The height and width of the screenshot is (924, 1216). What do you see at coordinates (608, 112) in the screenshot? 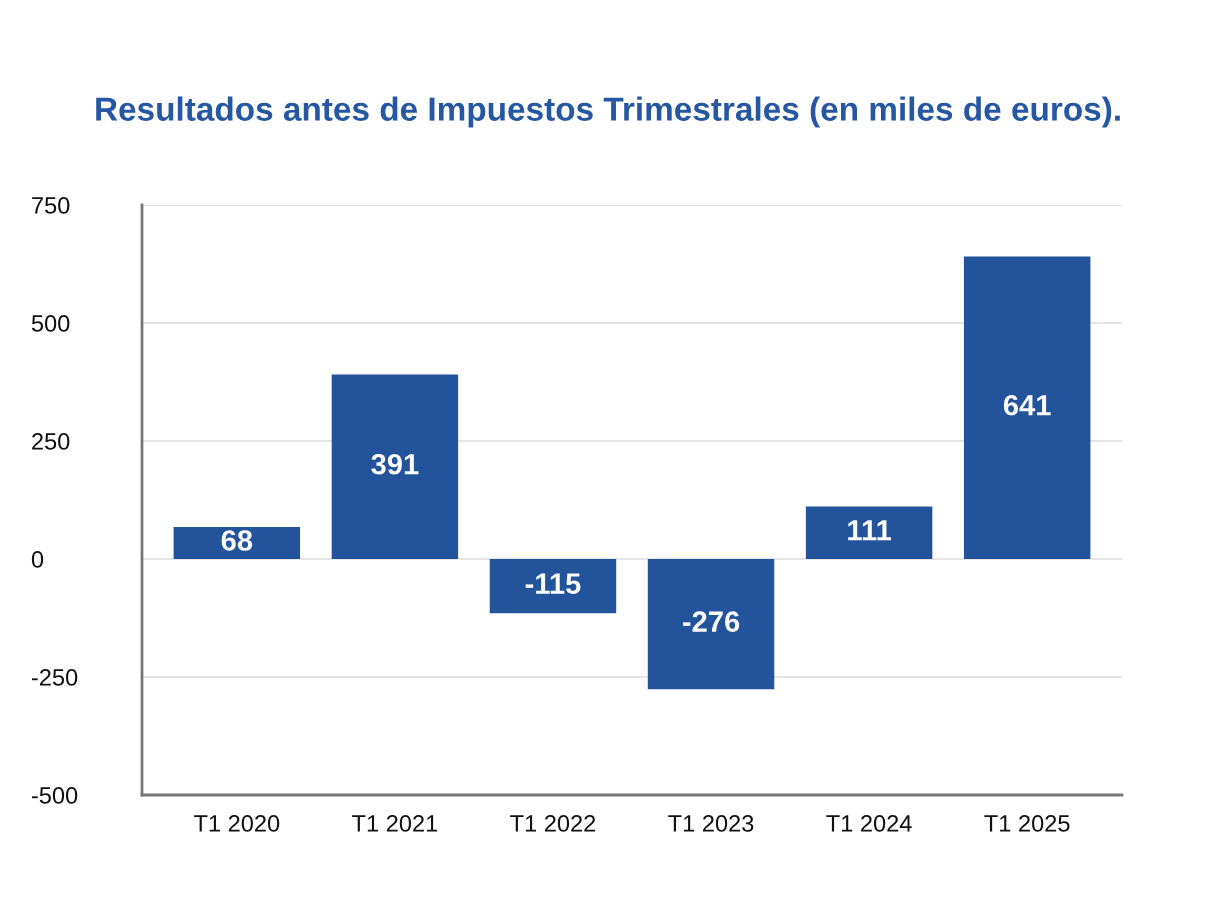
I see `chart-title: Resultados antes de Impuestos Trimestrales (en miles de euros).` at bounding box center [608, 112].